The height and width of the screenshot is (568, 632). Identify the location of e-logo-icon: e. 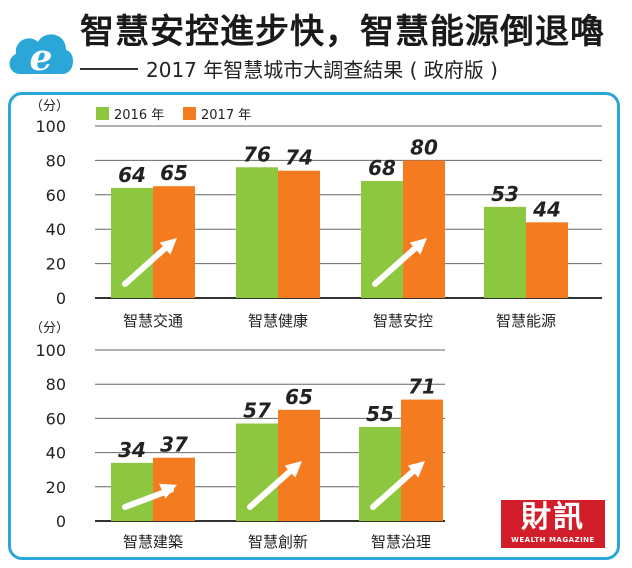
(41, 56).